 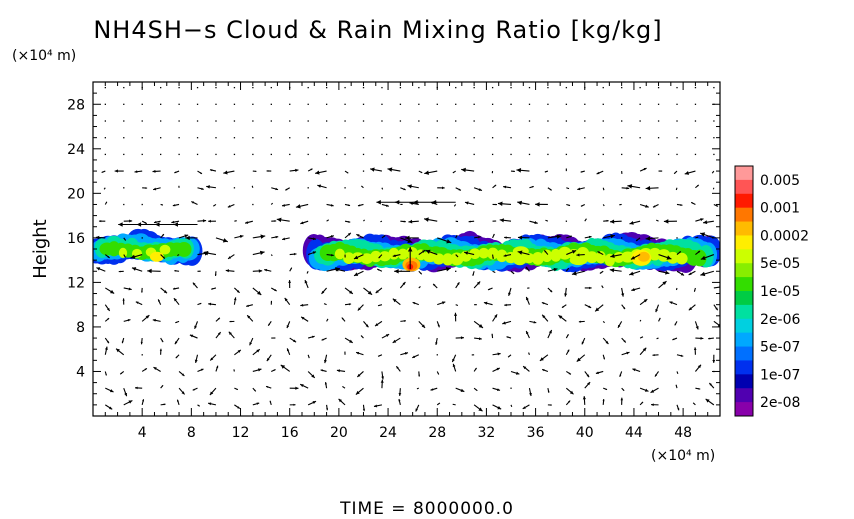 I want to click on colorbar-swatch, so click(x=744, y=298).